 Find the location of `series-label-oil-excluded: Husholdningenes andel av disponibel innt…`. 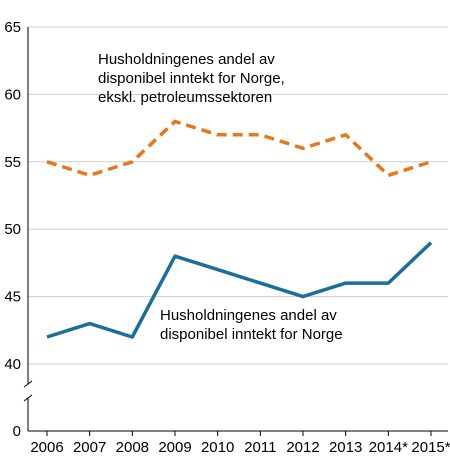

series-label-oil-excluded: Husholdningenes andel av disponibel innt… is located at coordinates (193, 78).